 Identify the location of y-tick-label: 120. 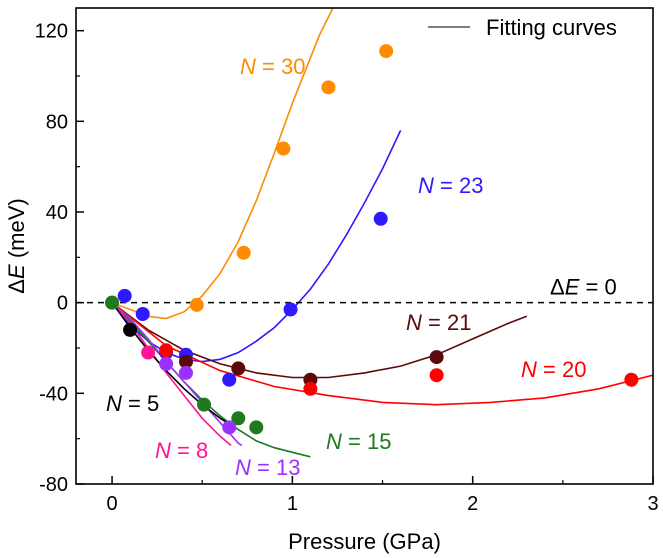
(51, 32).